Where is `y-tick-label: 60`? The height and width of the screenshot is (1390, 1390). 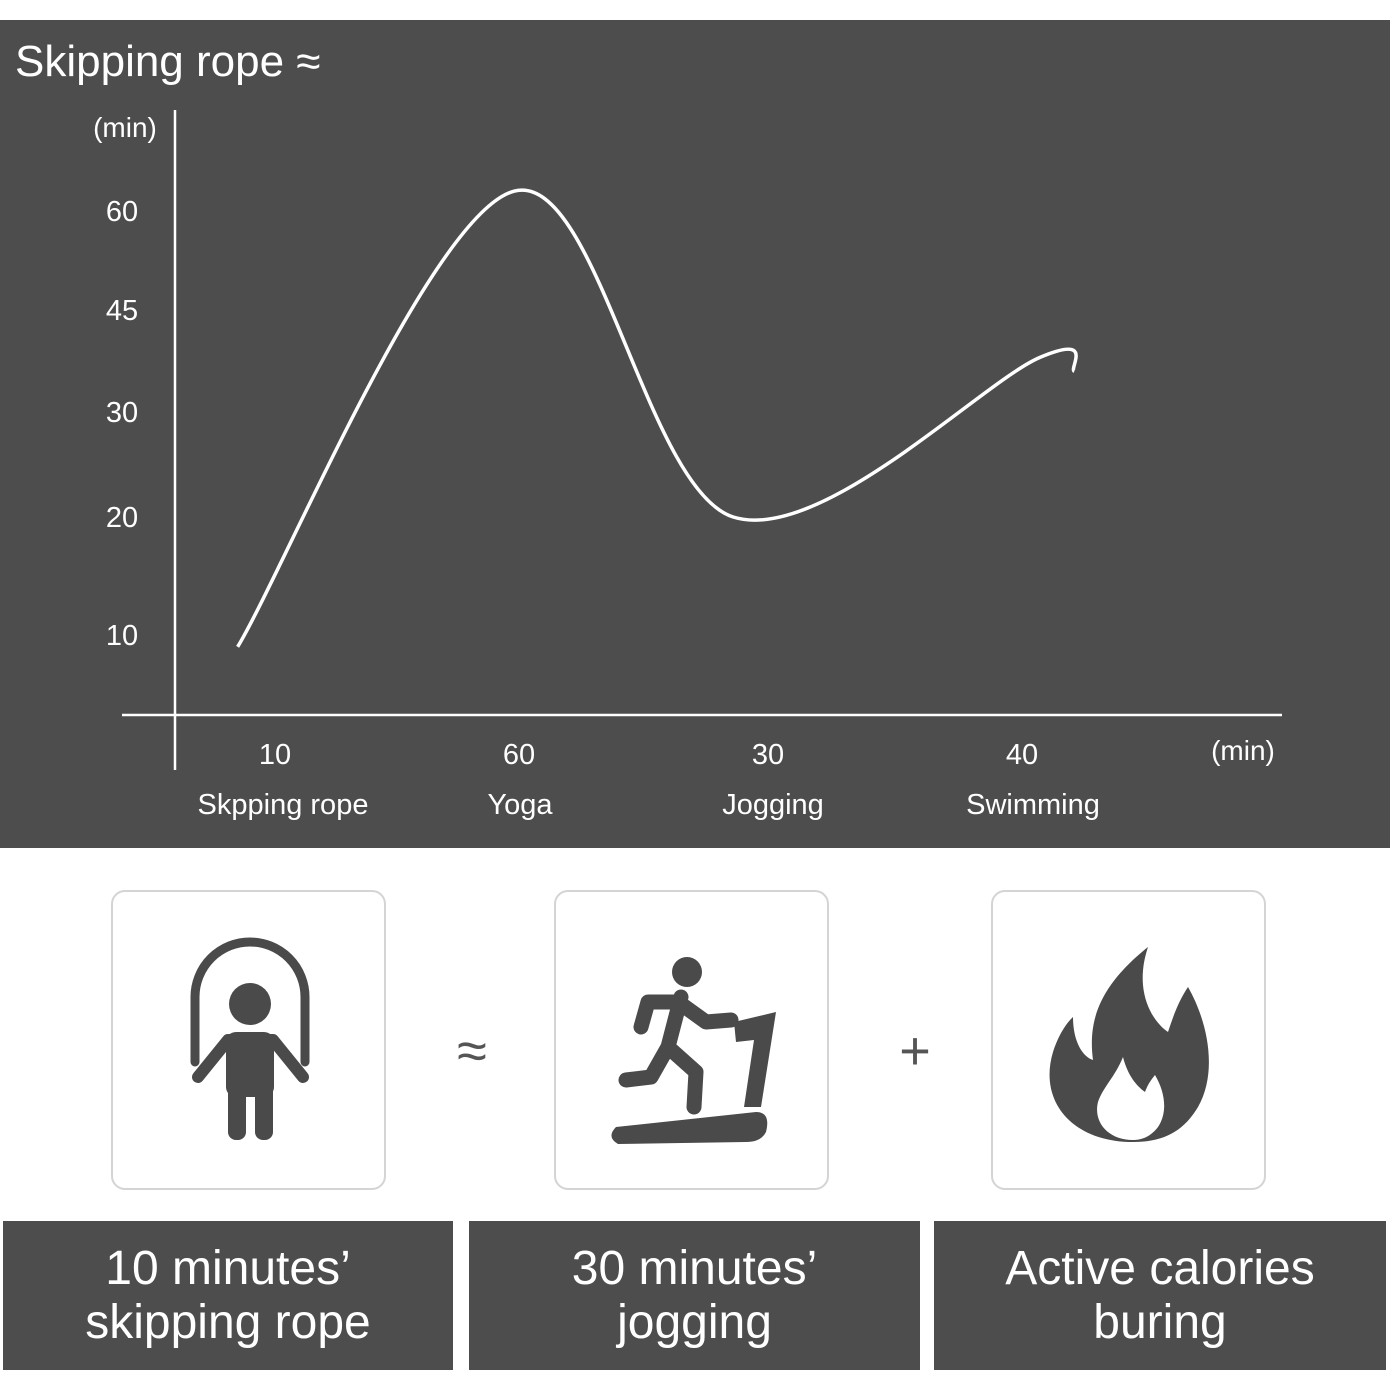
y-tick-label: 60 is located at coordinates (122, 212).